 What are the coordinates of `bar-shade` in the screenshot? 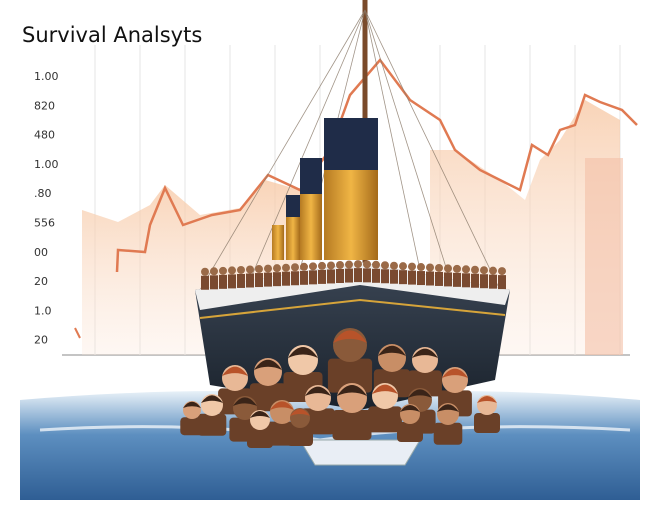 It's located at (604, 256).